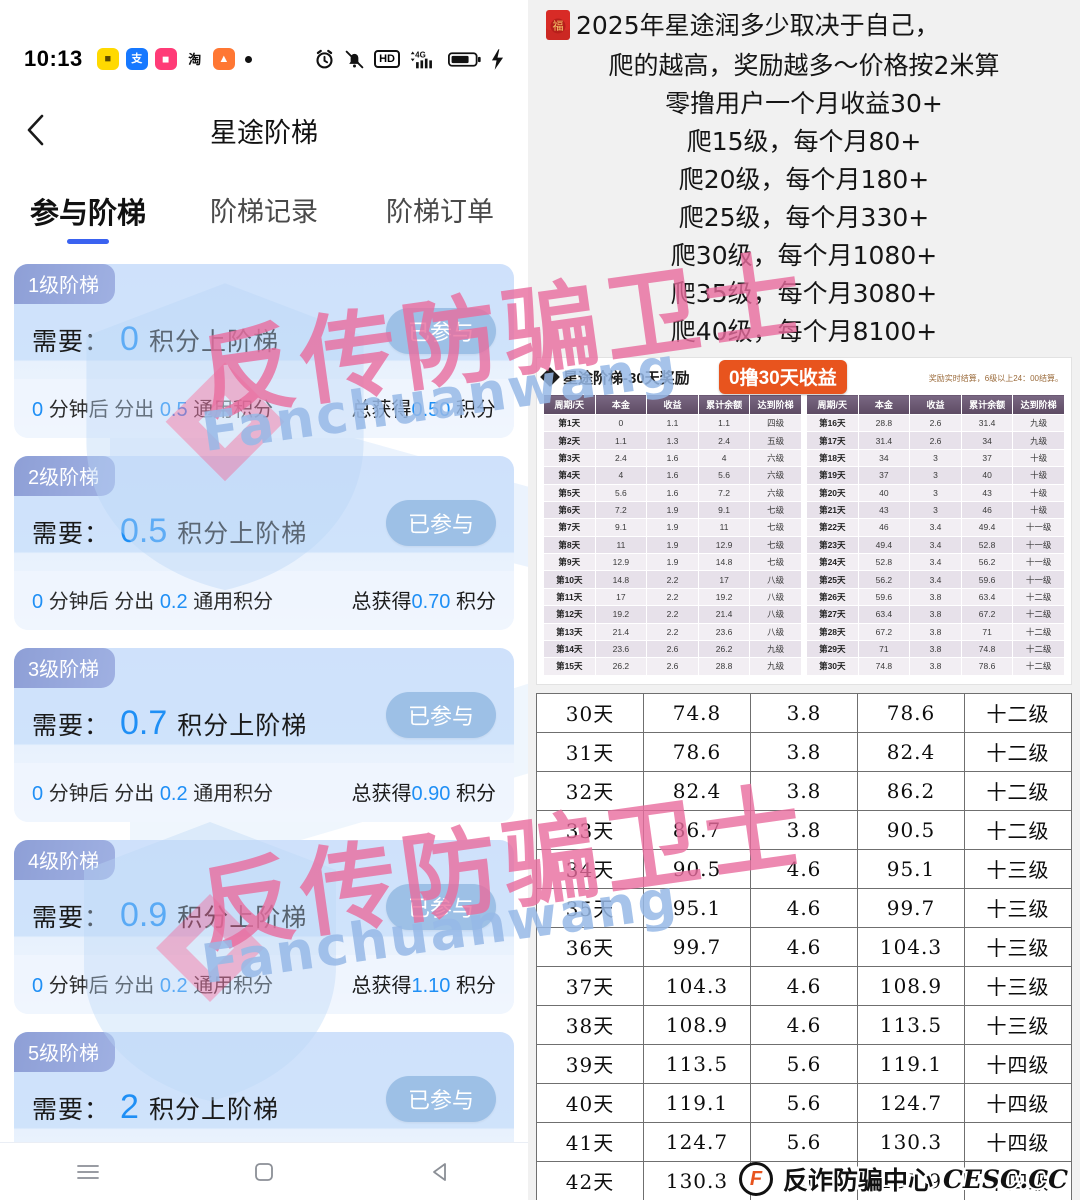 Image resolution: width=1080 pixels, height=1200 pixels. What do you see at coordinates (144, 915) in the screenshot?
I see `requirement-amount: 0.9` at bounding box center [144, 915].